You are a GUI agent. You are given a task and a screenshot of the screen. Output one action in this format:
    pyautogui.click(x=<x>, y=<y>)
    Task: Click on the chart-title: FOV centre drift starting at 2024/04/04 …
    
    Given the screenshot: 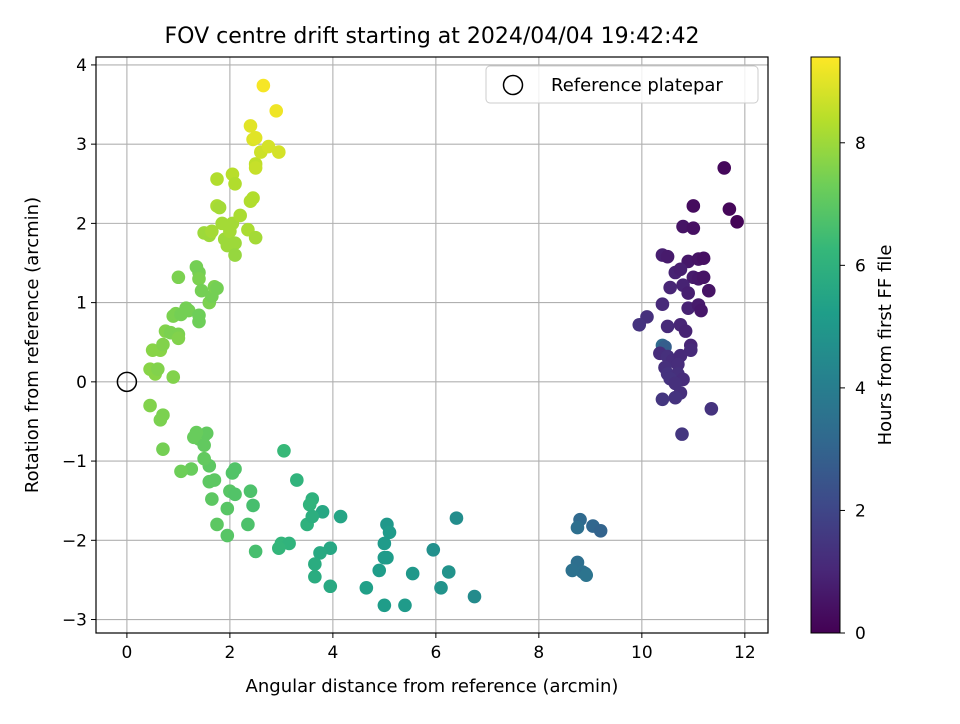 What is the action you would take?
    pyautogui.click(x=432, y=36)
    